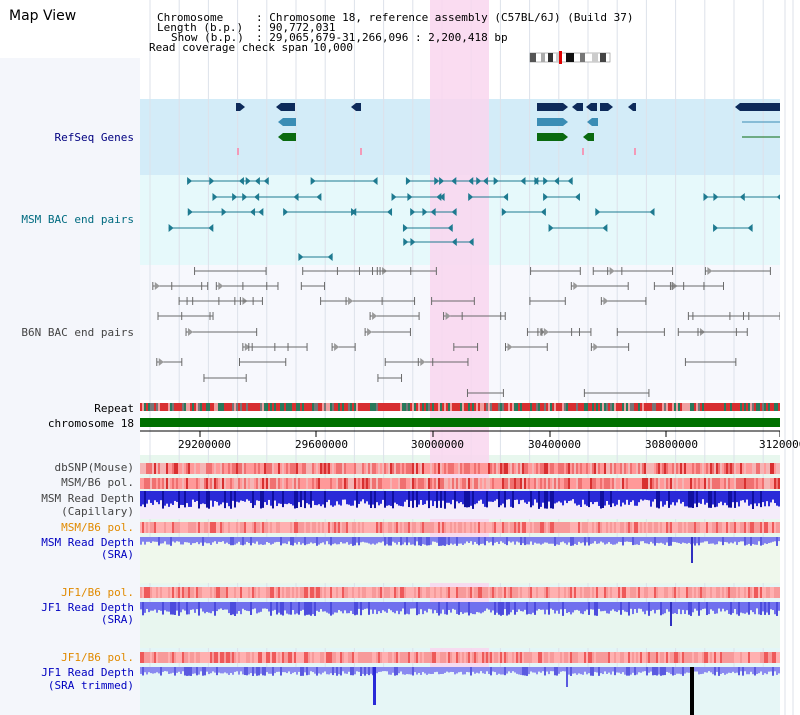 The image size is (800, 715). I want to click on track-label-jf1-depth-trim: JF1 Read Depth, so click(87, 672).